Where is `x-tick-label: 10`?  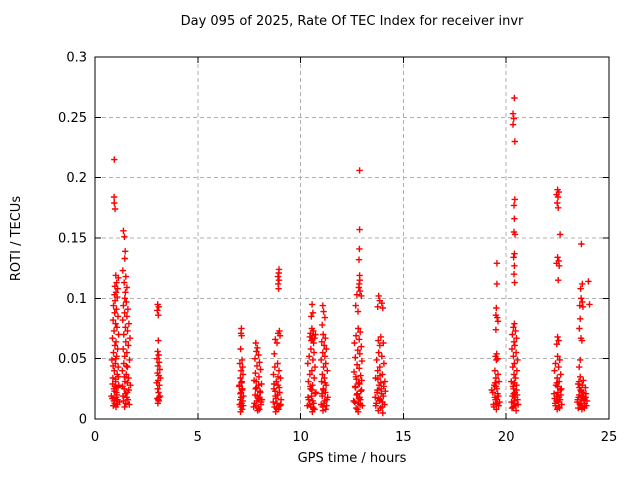
x-tick-label: 10 is located at coordinates (300, 437).